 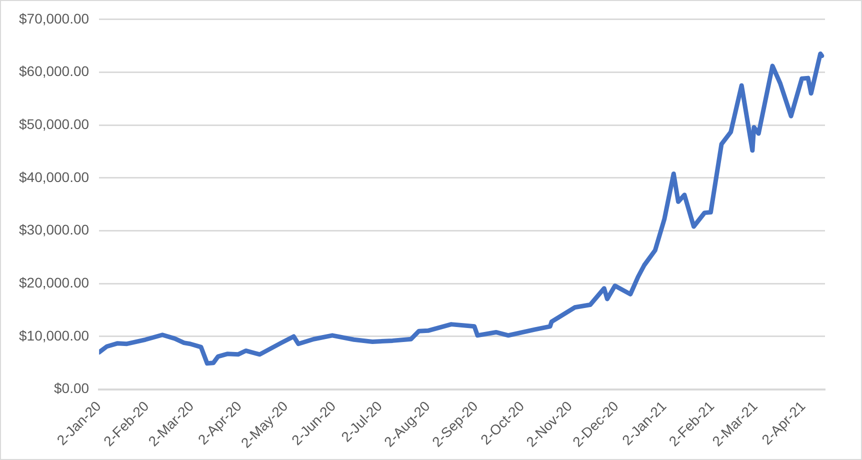 I want to click on y-tick-label: $10,000.00, so click(x=54, y=335).